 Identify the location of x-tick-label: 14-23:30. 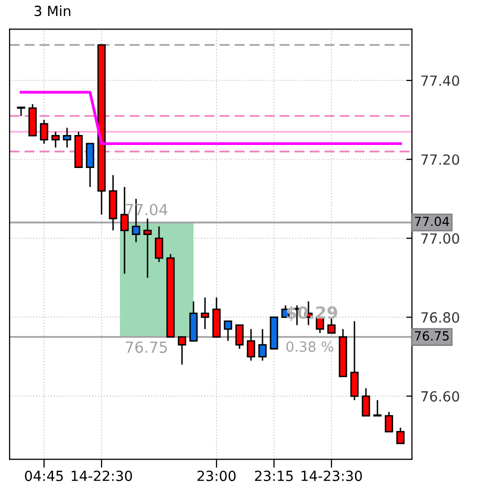
(332, 476).